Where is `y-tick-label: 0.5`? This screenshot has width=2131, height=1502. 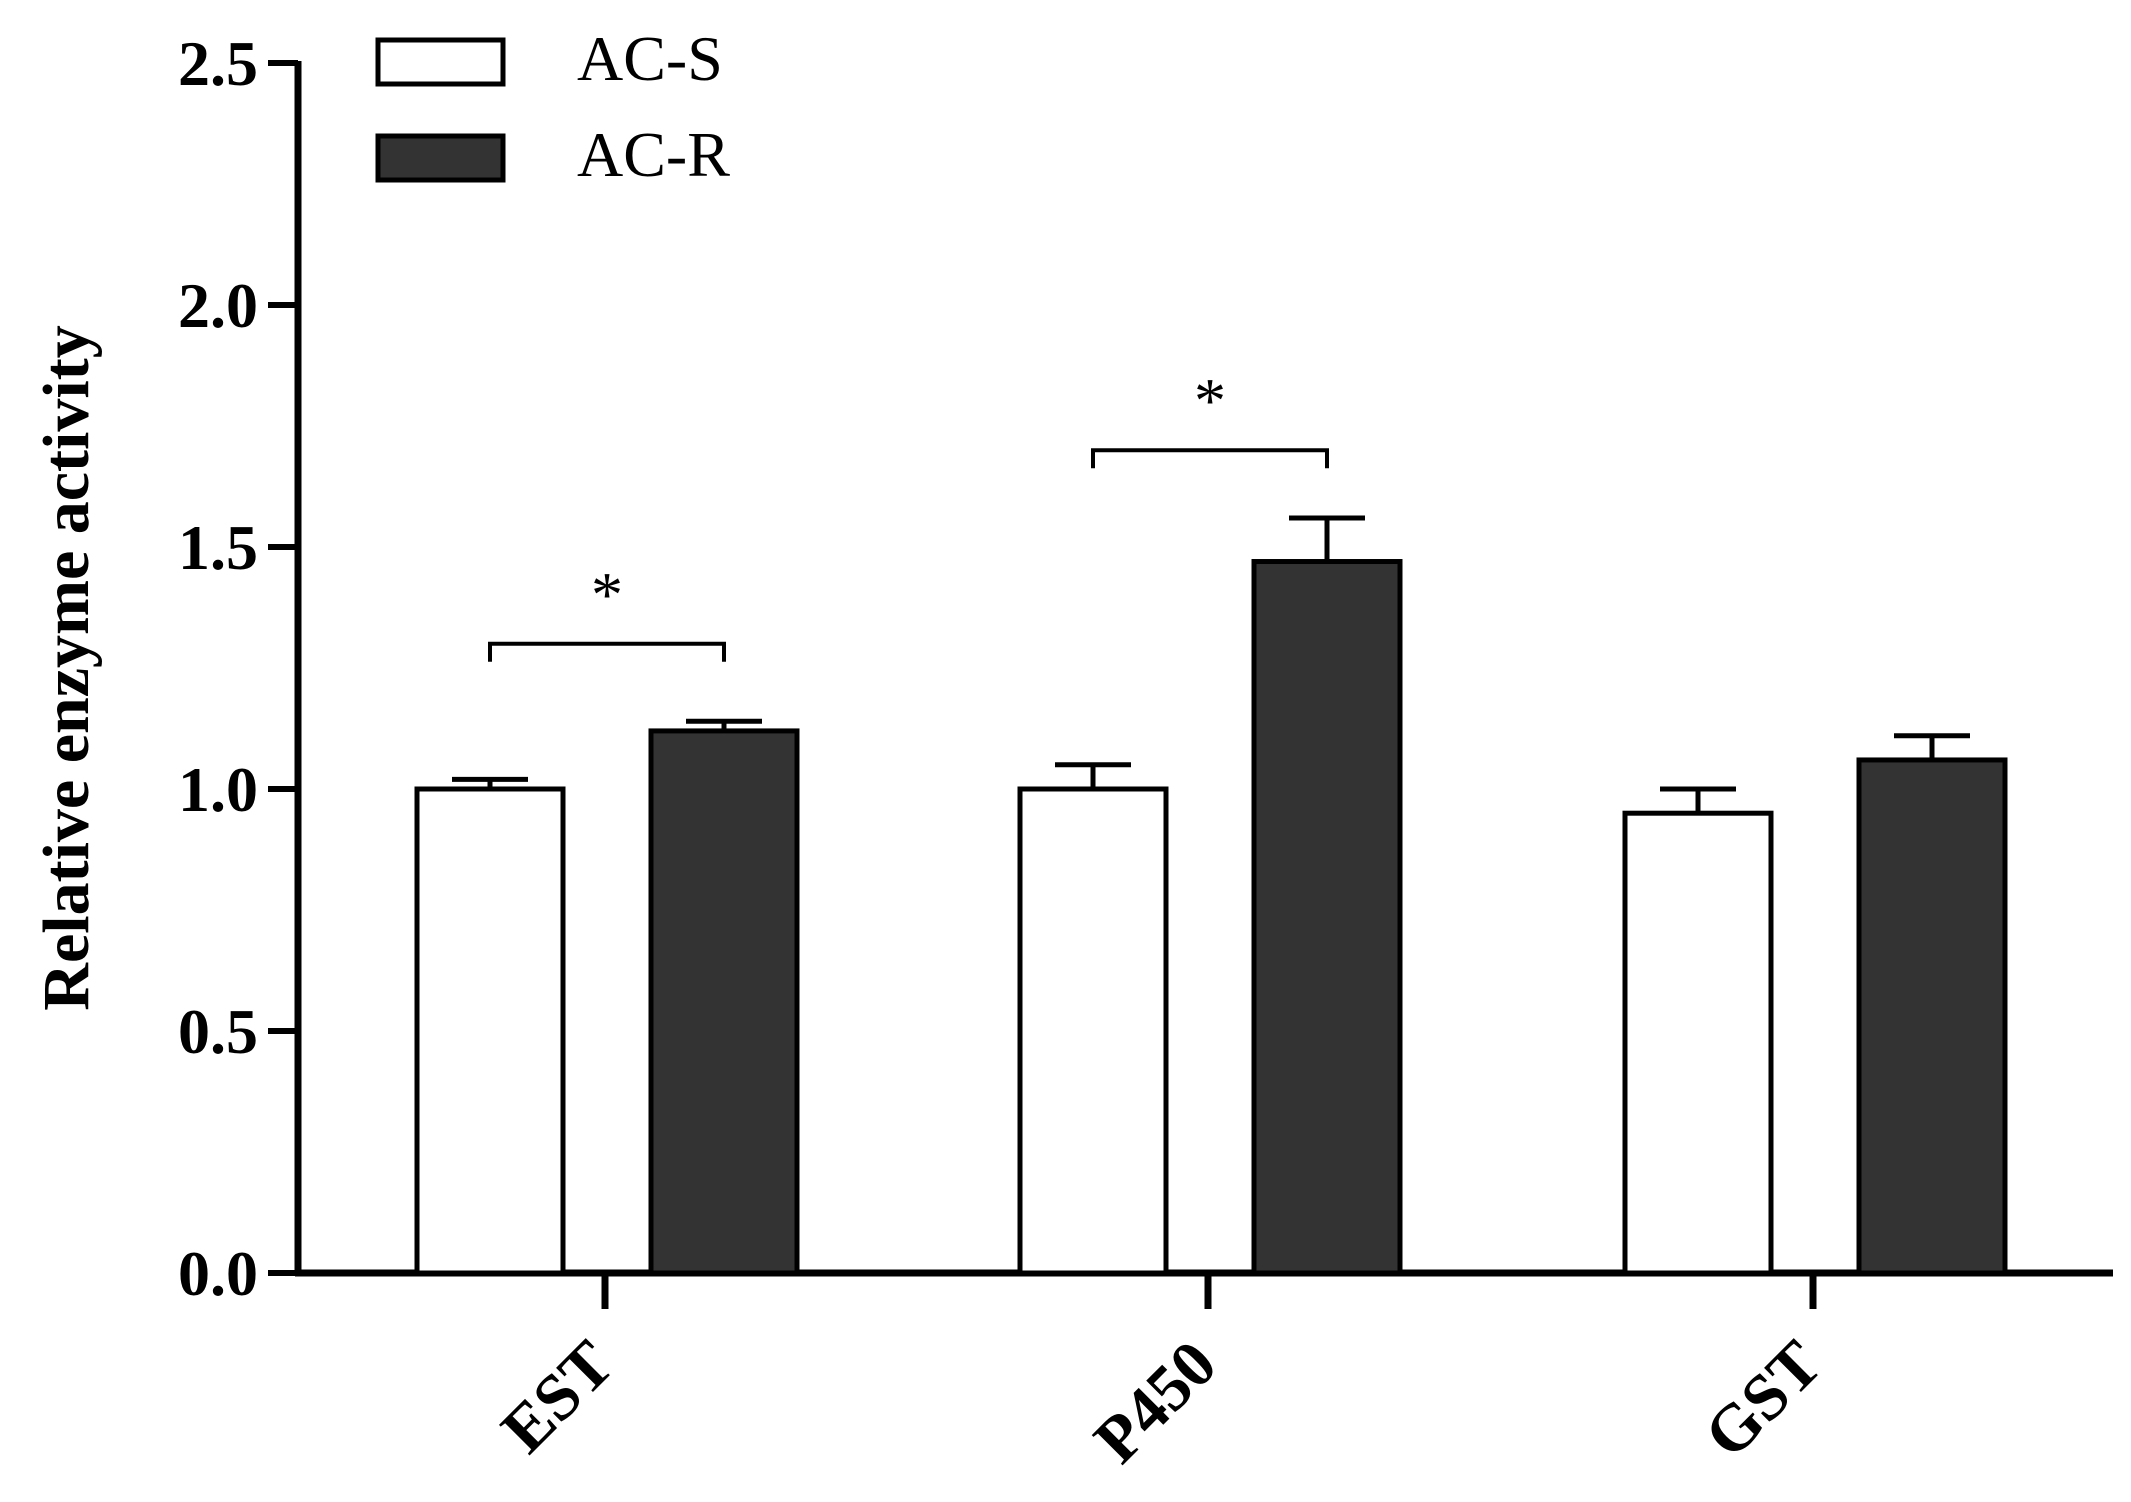 y-tick-label: 0.5 is located at coordinates (218, 1031).